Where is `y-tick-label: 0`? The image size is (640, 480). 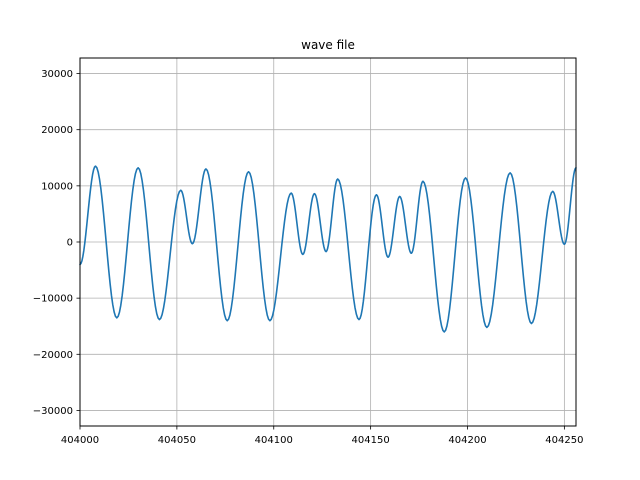 y-tick-label: 0 is located at coordinates (70, 242).